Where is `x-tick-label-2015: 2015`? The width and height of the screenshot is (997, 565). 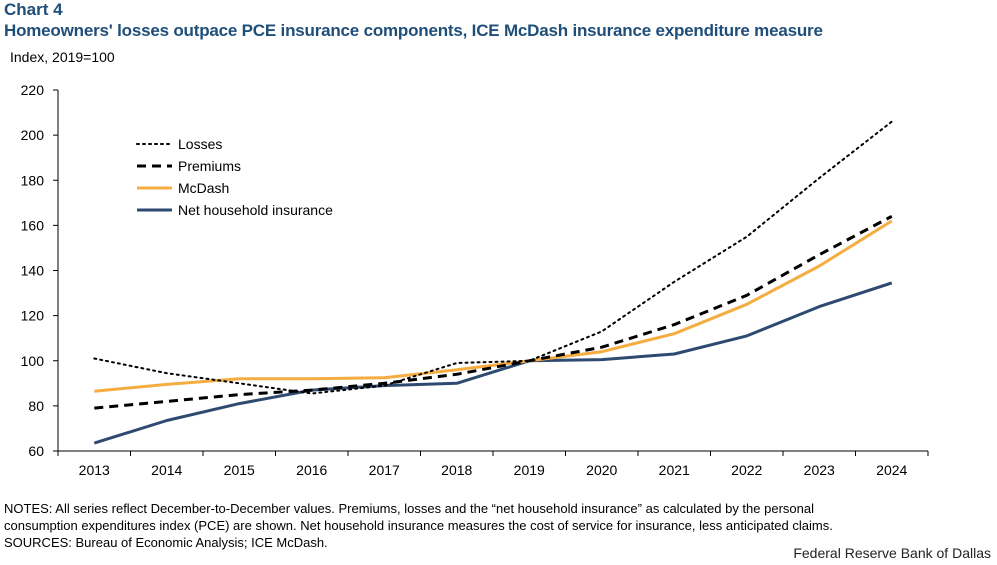 x-tick-label-2015: 2015 is located at coordinates (239, 470).